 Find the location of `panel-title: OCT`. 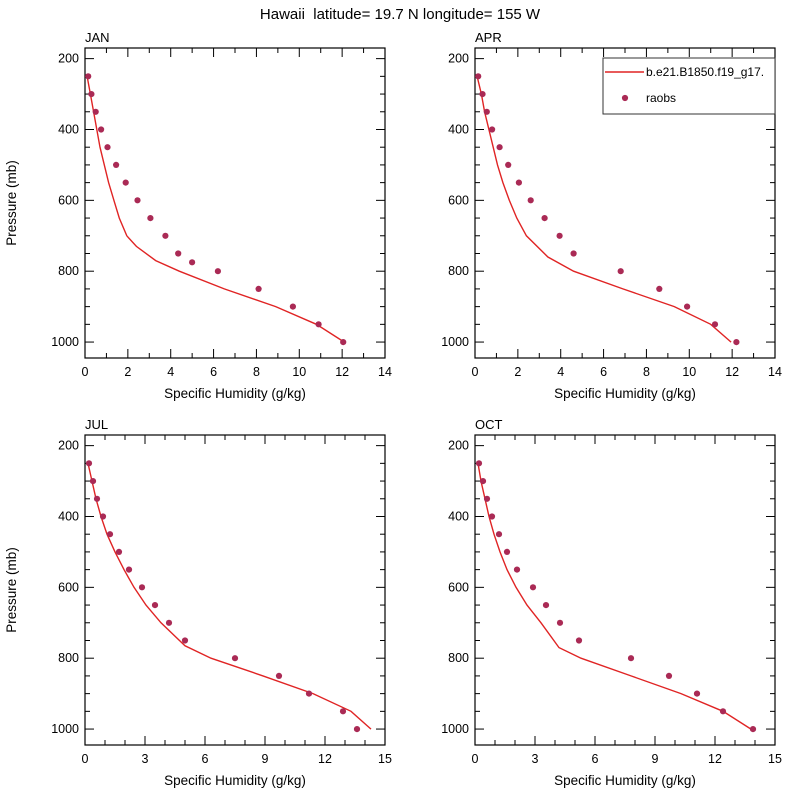

panel-title: OCT is located at coordinates (489, 424).